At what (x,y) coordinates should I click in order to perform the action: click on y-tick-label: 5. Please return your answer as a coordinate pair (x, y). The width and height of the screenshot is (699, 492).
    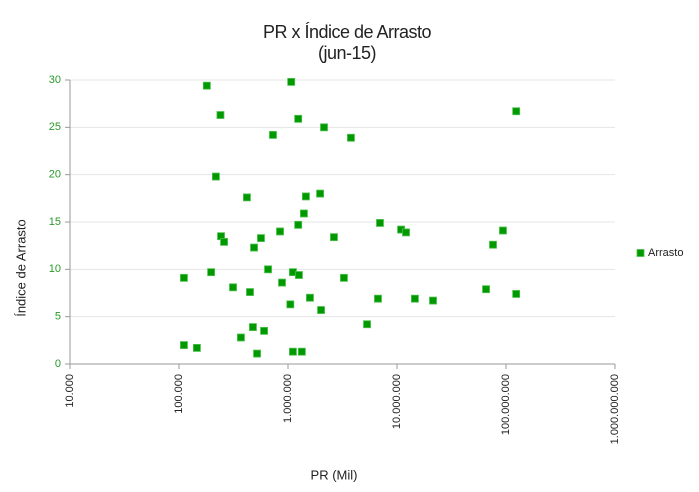
    Looking at the image, I should click on (58, 317).